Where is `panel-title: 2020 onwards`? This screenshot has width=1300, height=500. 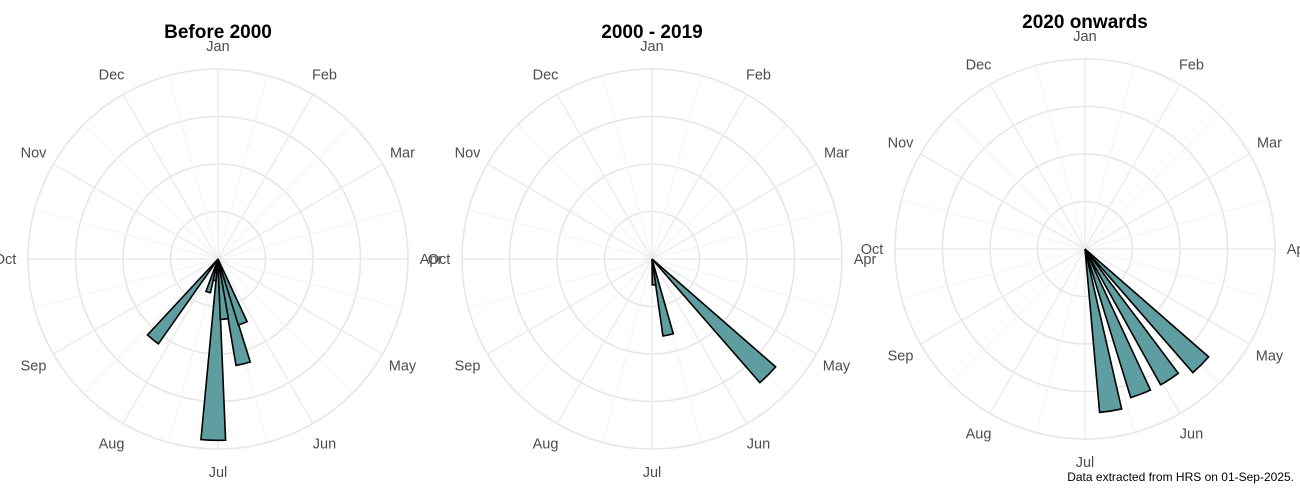
panel-title: 2020 onwards is located at coordinates (1085, 22).